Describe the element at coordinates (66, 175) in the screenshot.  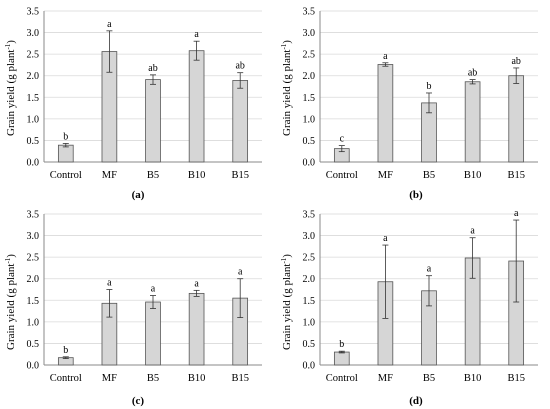
I see `panel-a-xtick-label: Control` at that location.